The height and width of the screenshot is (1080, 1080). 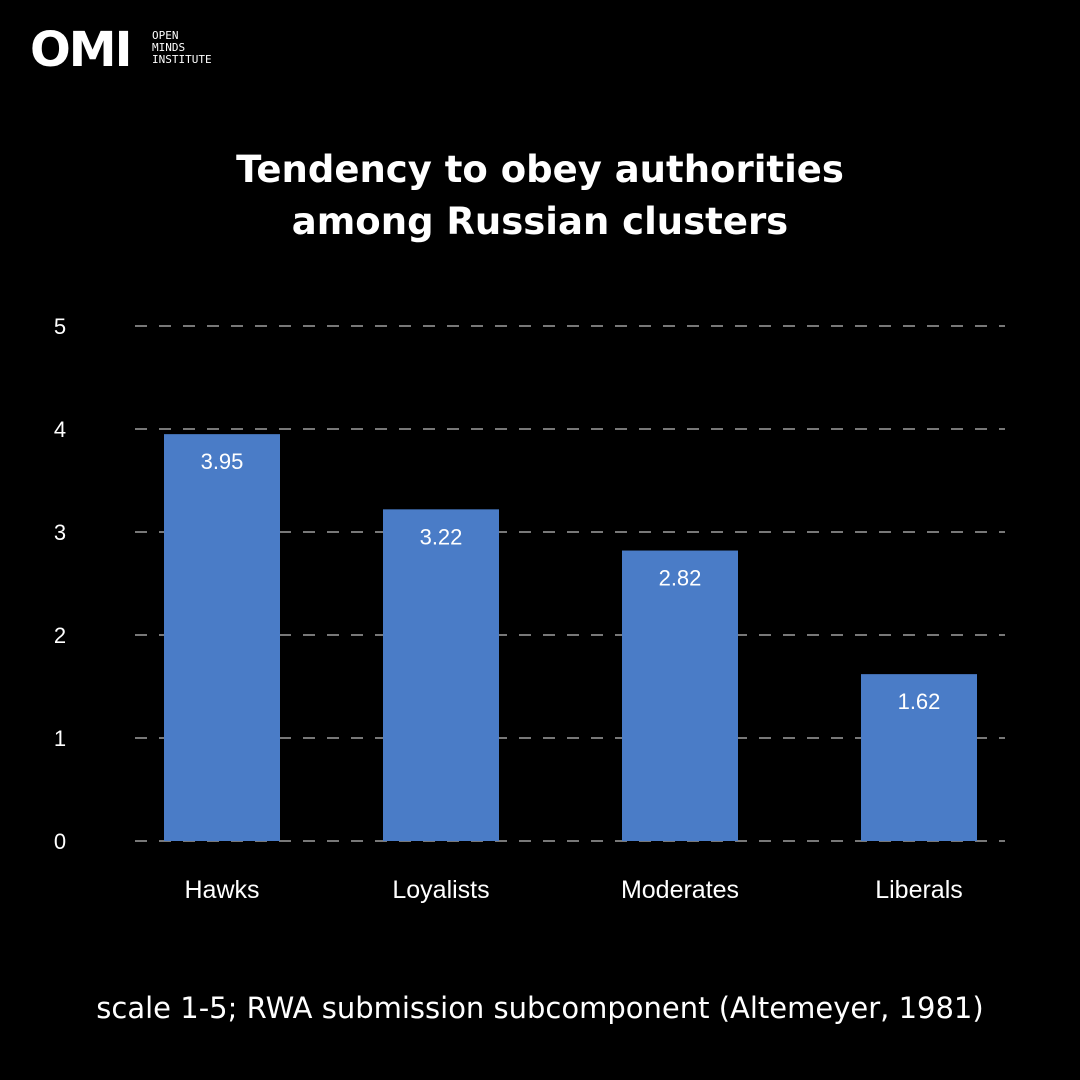 What do you see at coordinates (919, 890) in the screenshot?
I see `x-tick-label: Liberals` at bounding box center [919, 890].